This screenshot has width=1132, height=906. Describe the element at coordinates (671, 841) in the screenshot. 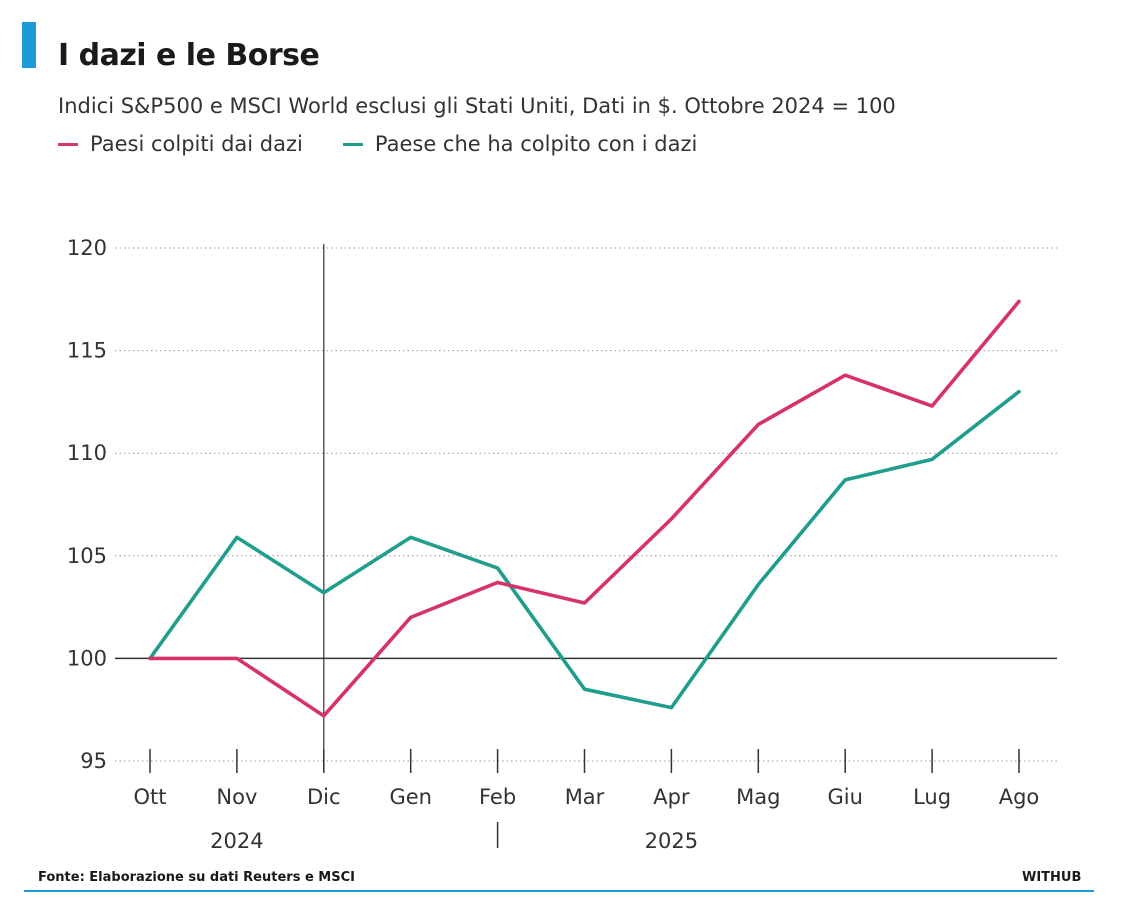

I see `year-label-2025: 2025` at that location.